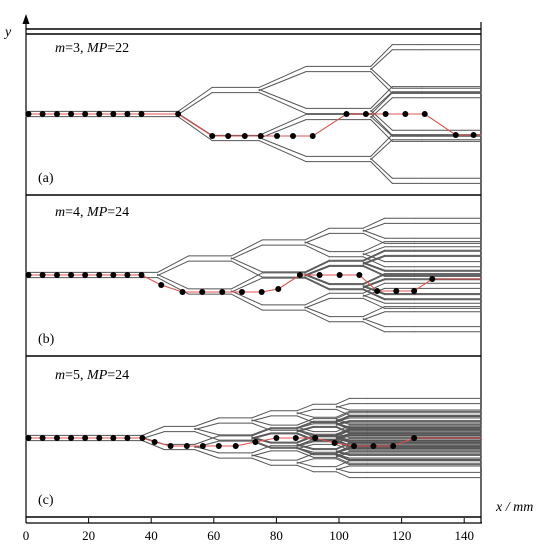 This screenshot has width=549, height=550. Describe the element at coordinates (251, 125) in the screenshot. I see `dots-a` at that location.